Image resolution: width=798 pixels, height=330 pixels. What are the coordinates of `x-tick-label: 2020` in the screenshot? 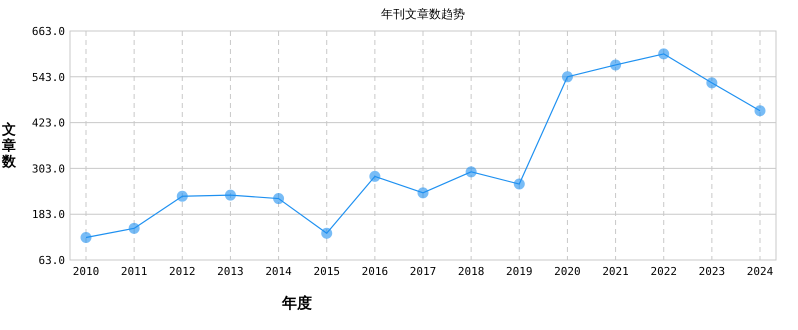 It's located at (567, 271).